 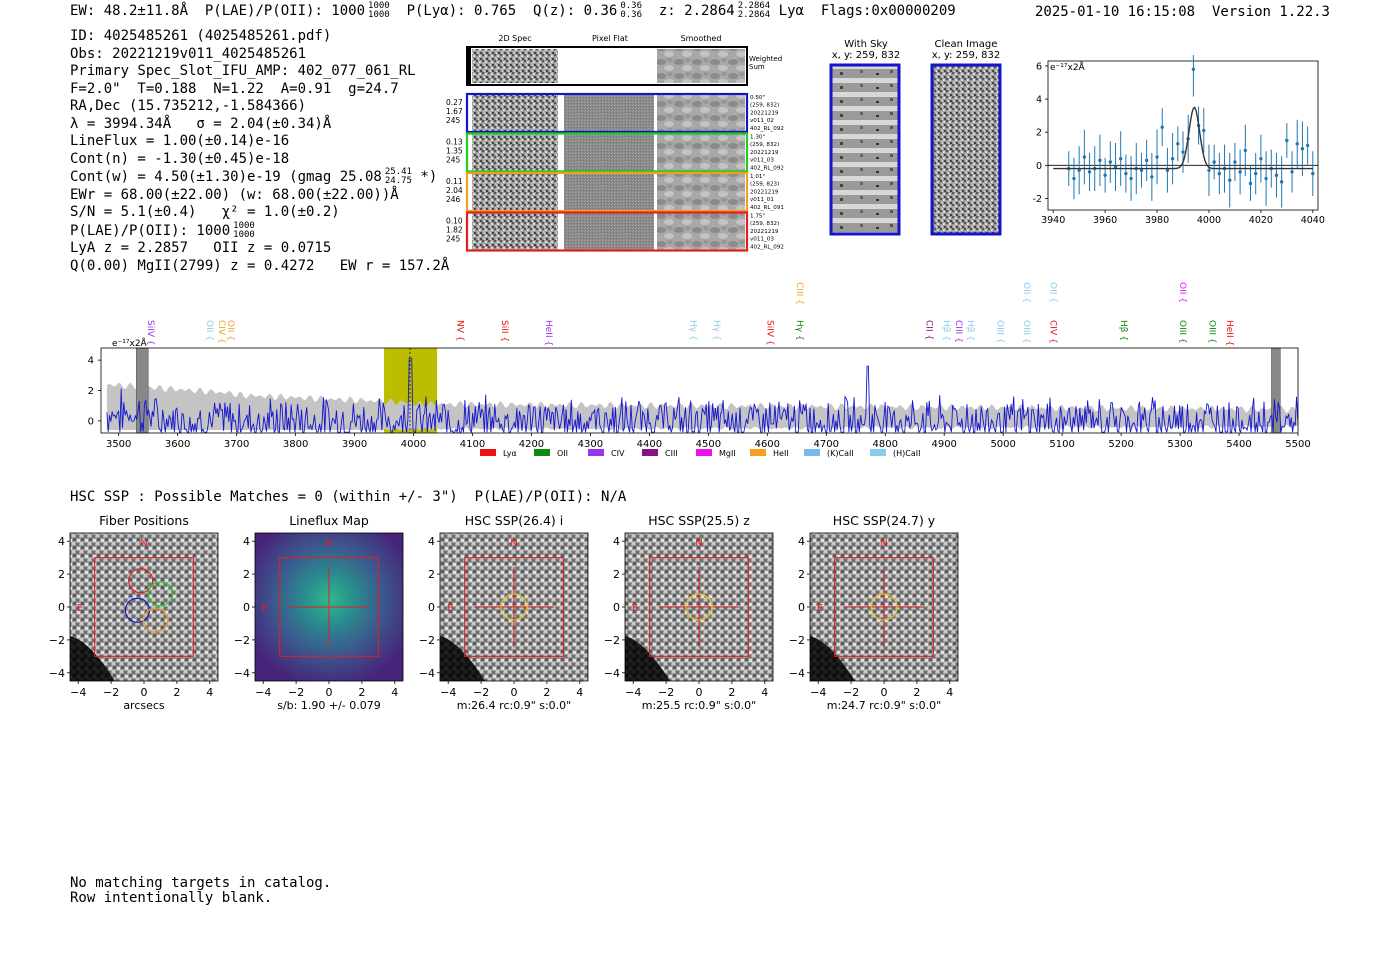 I want to click on hsc-ytick-label: 0, so click(x=801, y=607).